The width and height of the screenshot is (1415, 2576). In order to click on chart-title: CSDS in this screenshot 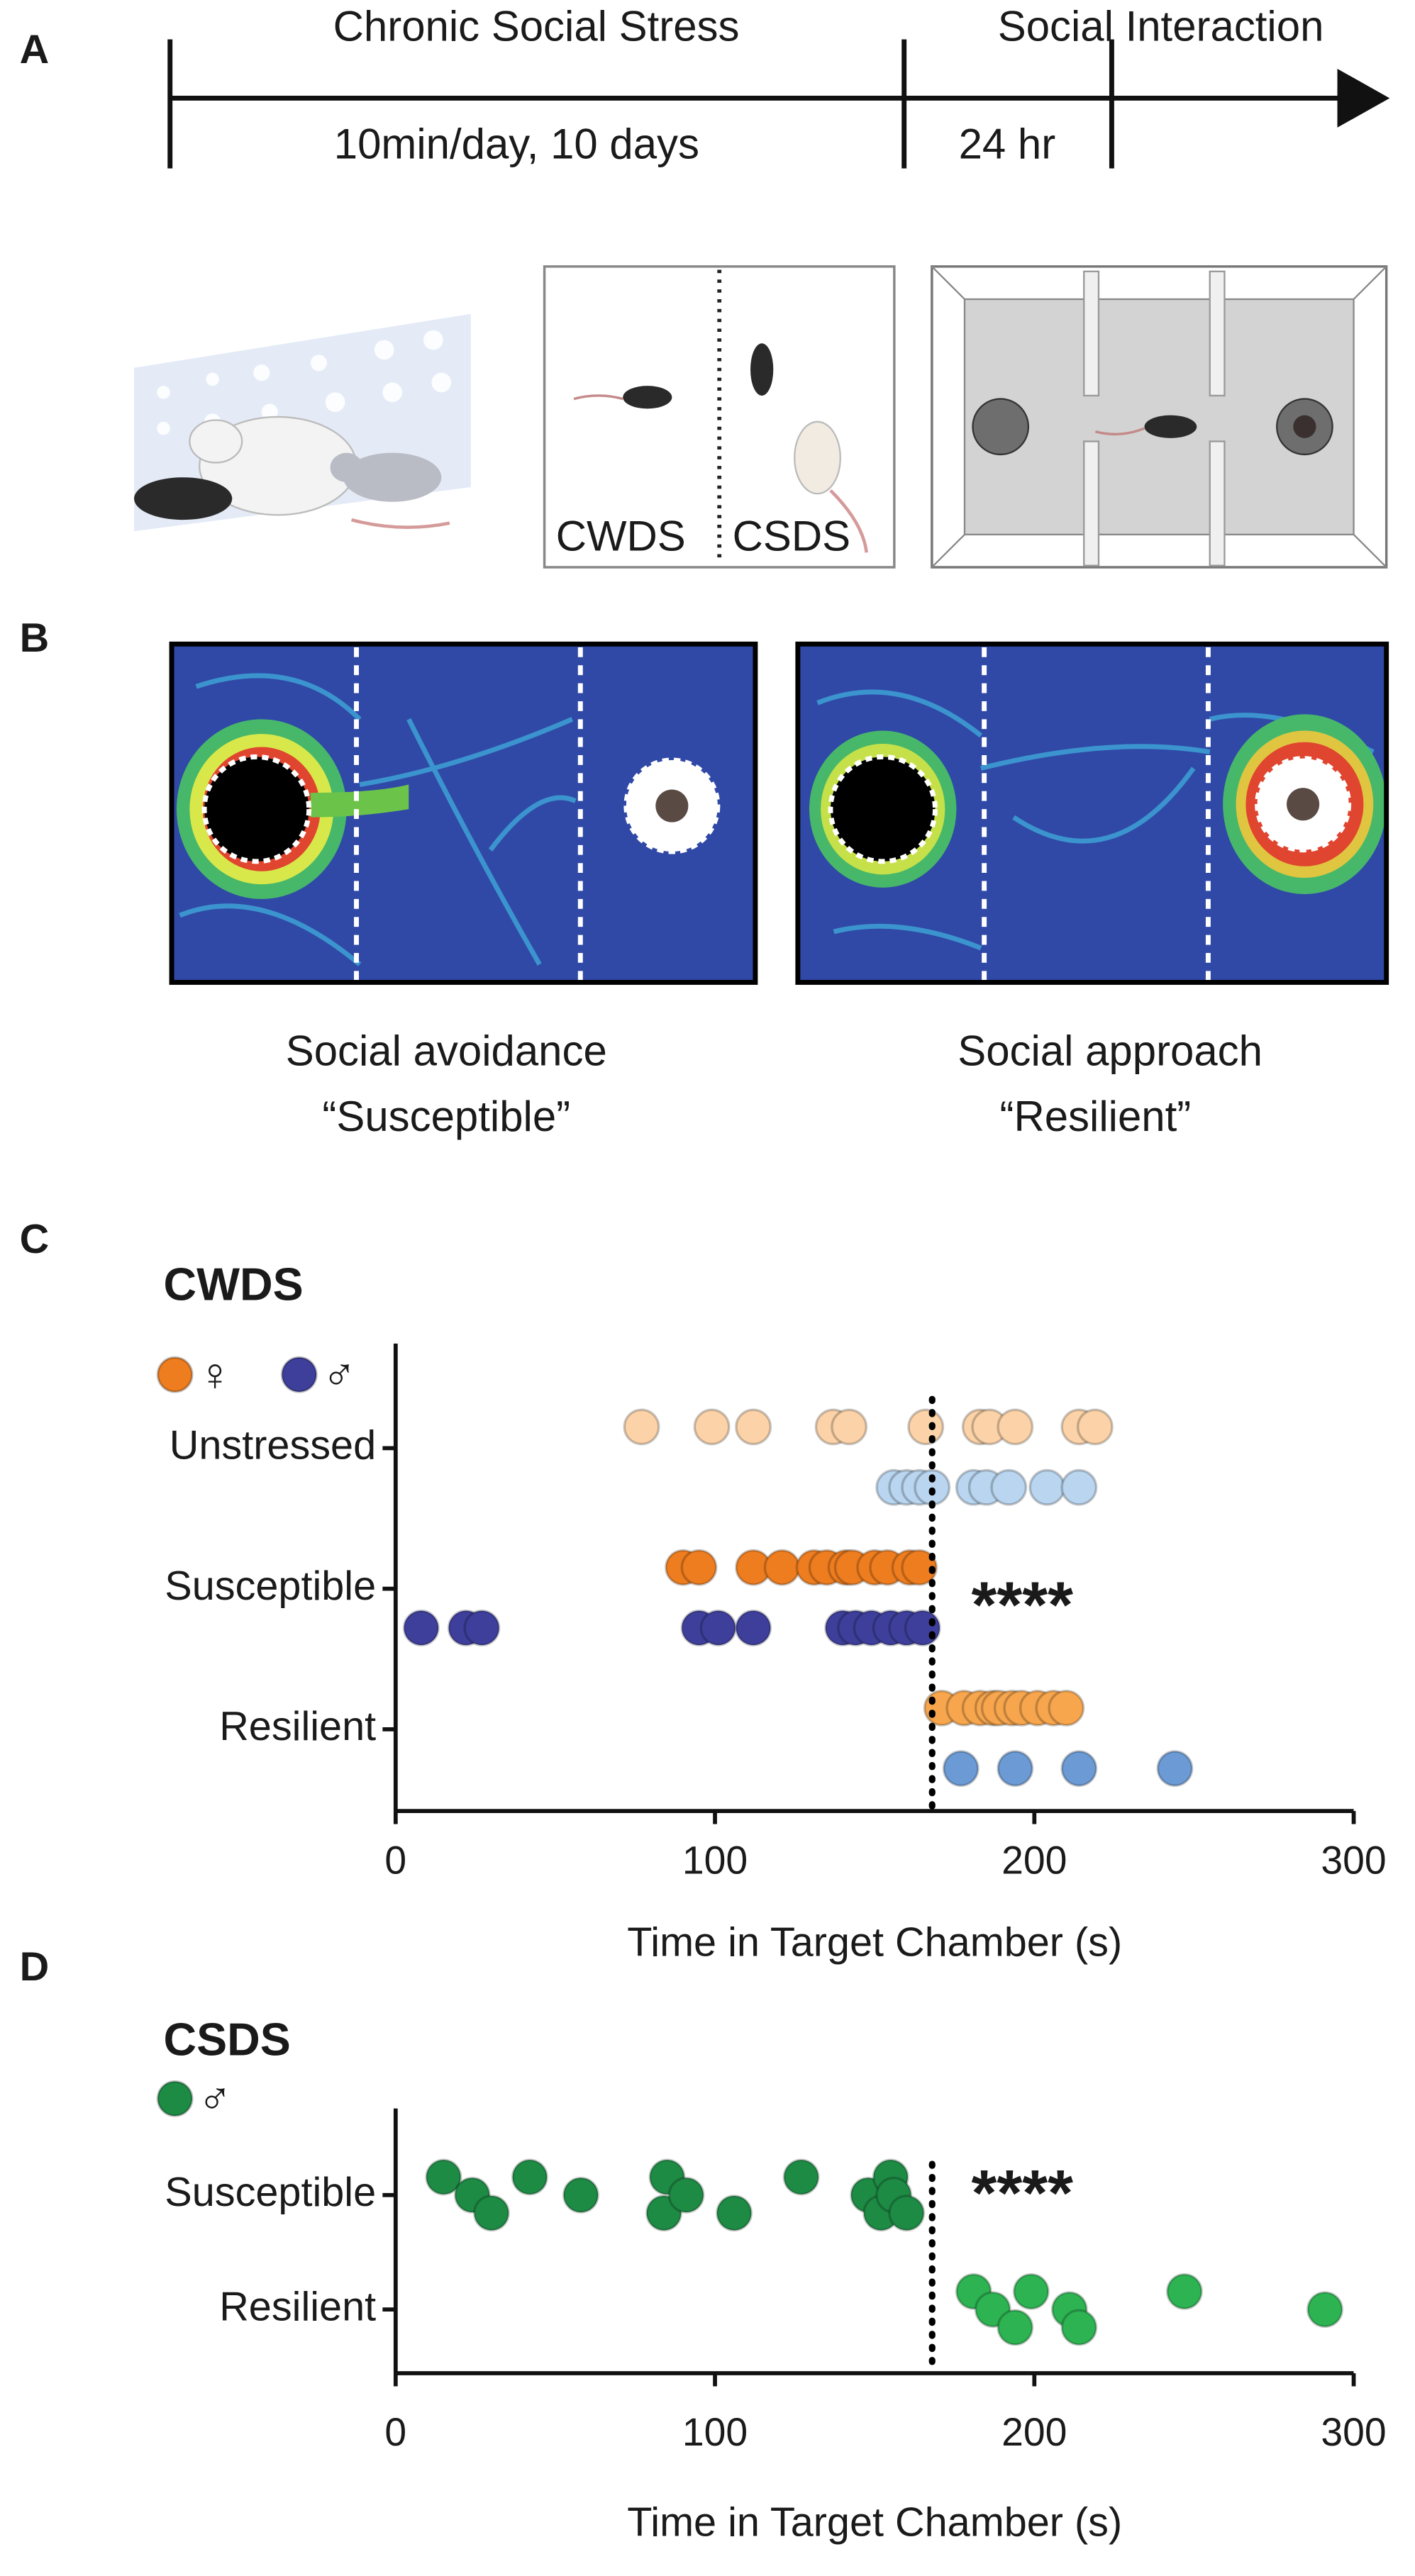, I will do `click(228, 2039)`.